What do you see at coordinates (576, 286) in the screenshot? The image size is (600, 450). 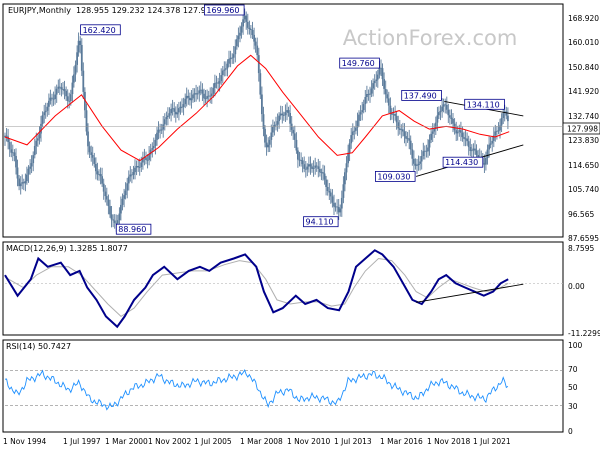 I see `macd-y-tick: 0.00` at bounding box center [576, 286].